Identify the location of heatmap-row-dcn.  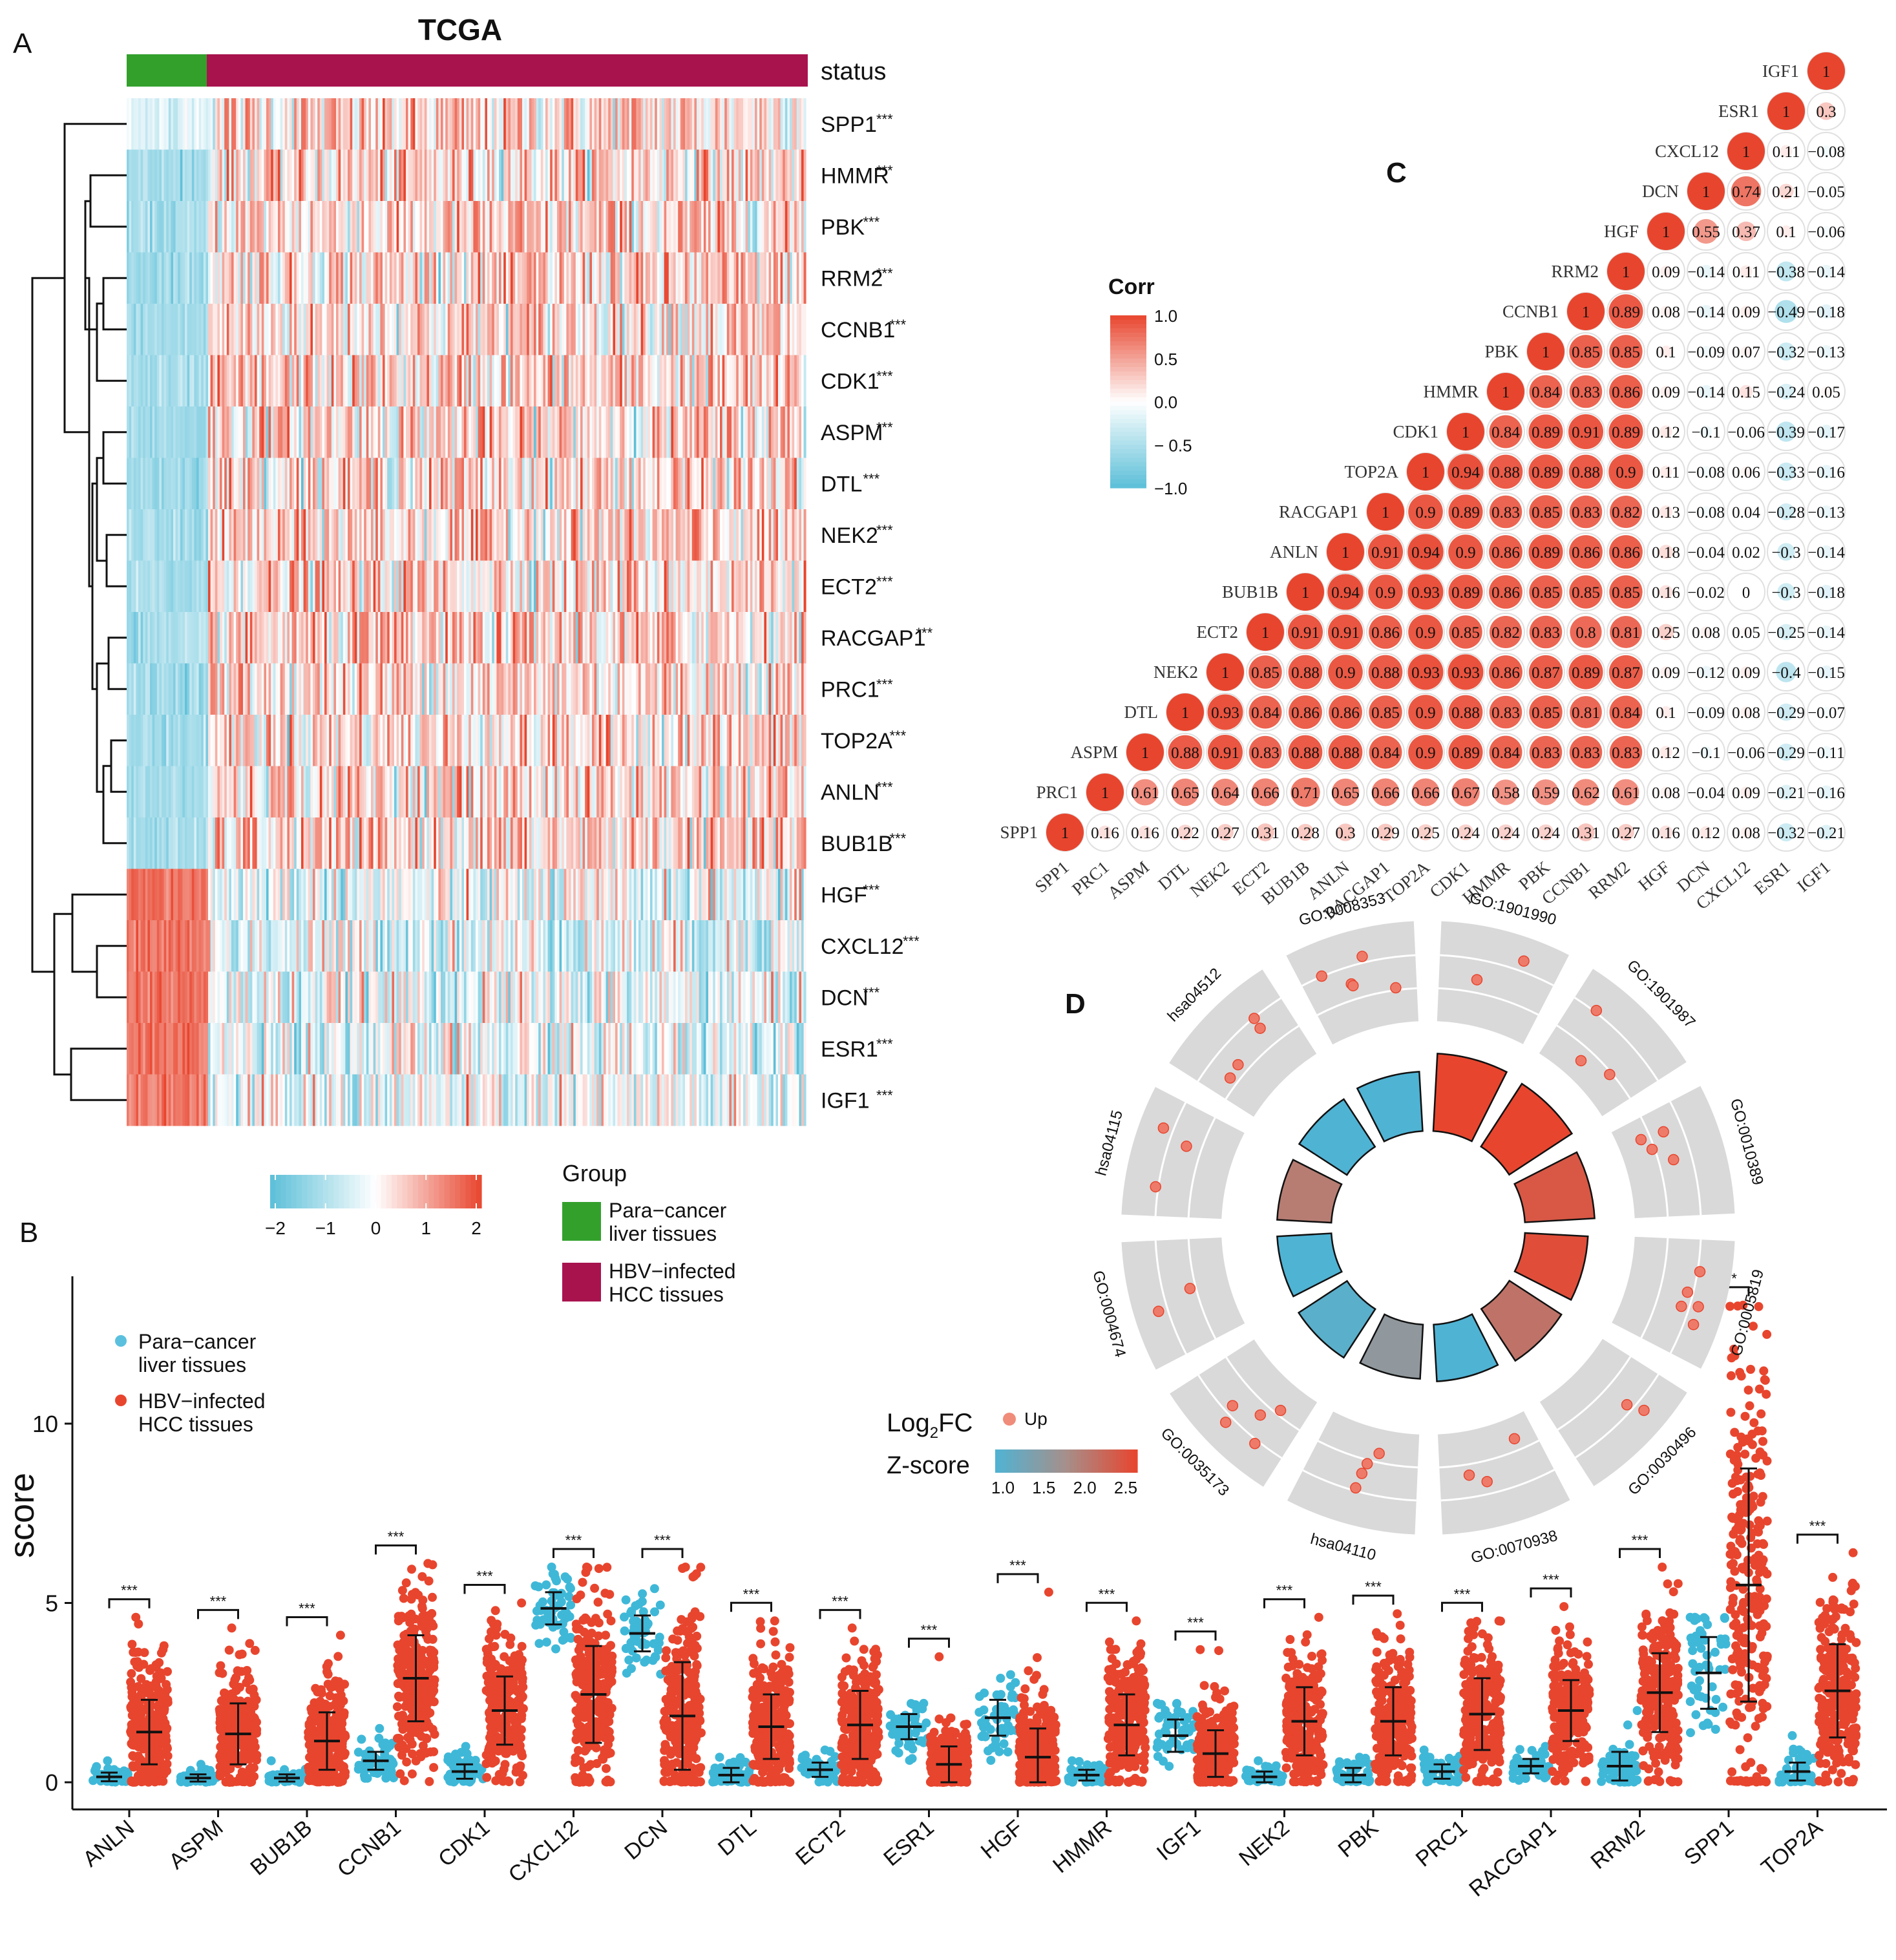
(466, 997).